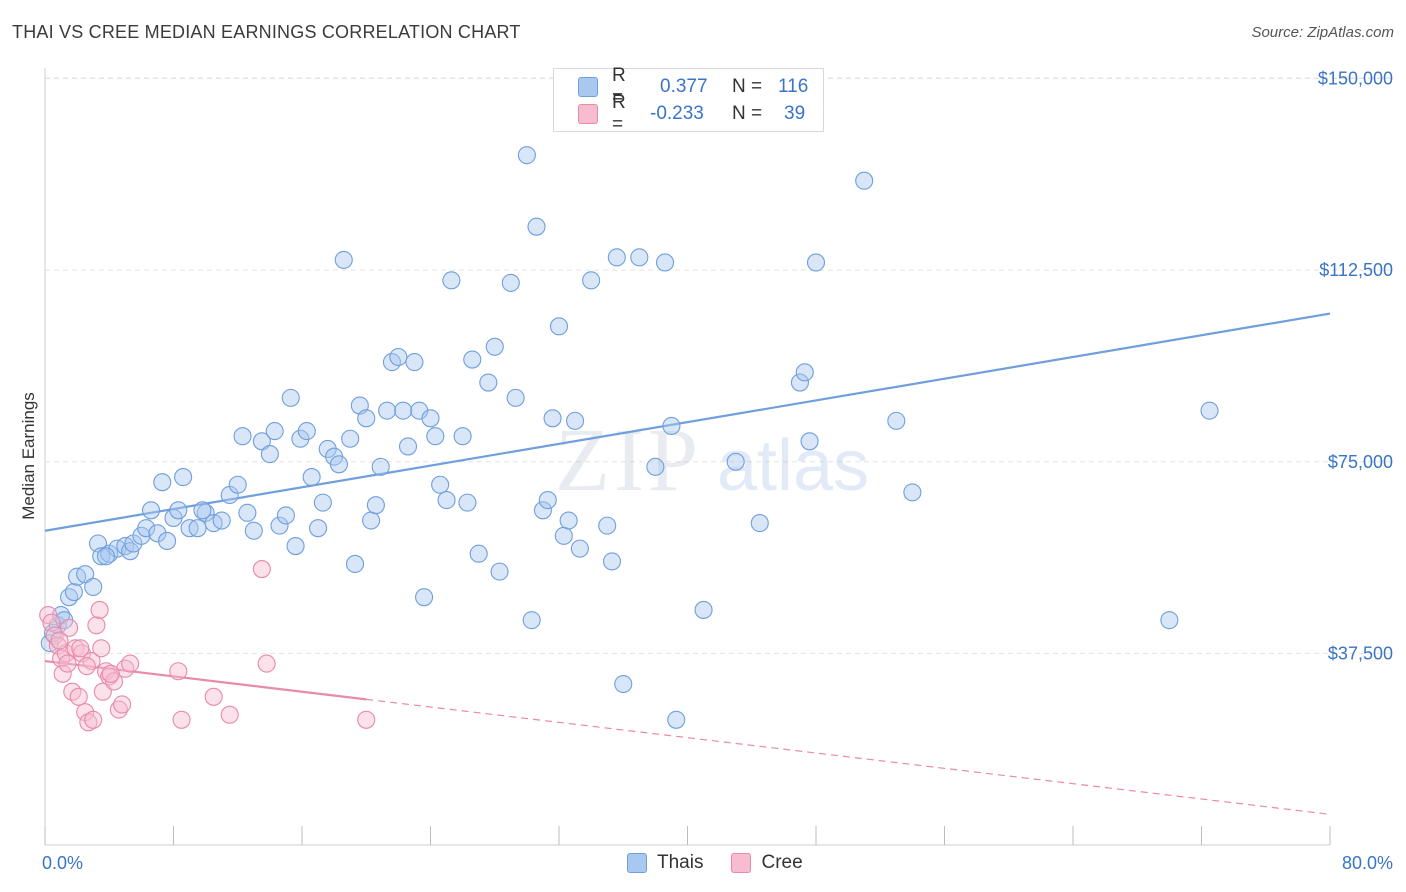 This screenshot has width=1406, height=892. Describe the element at coordinates (729, 863) in the screenshot. I see `series-legend: Thais Cree` at that location.